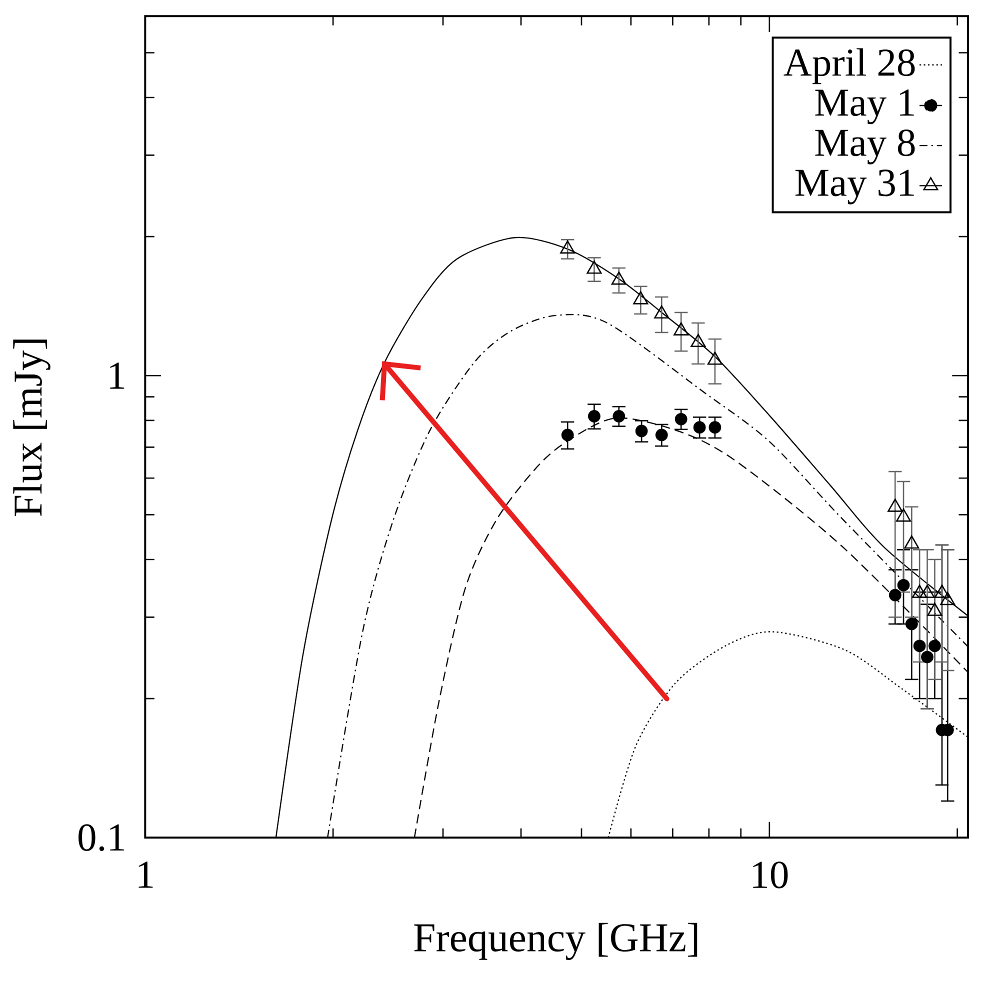 The width and height of the screenshot is (994, 983). I want to click on x-tick-label: 10, so click(770, 875).